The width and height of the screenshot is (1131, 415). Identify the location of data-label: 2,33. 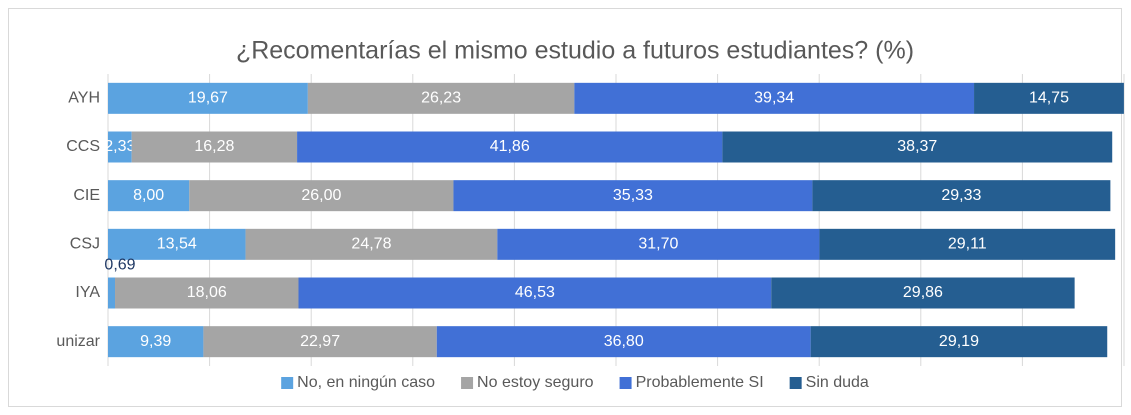
(119, 146).